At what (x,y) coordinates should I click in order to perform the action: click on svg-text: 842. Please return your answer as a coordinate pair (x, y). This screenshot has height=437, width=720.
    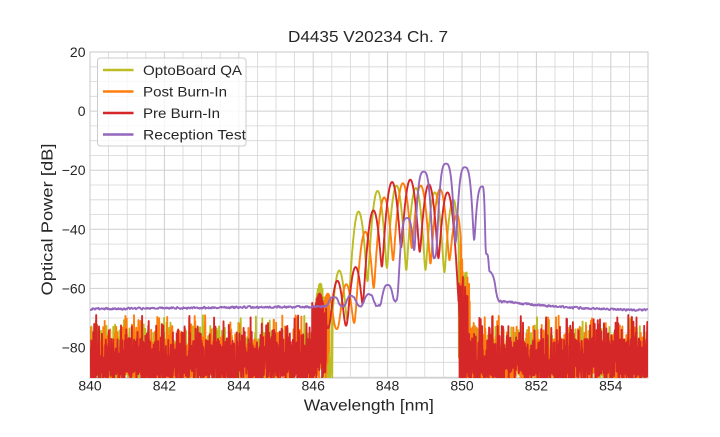
    Looking at the image, I should click on (165, 386).